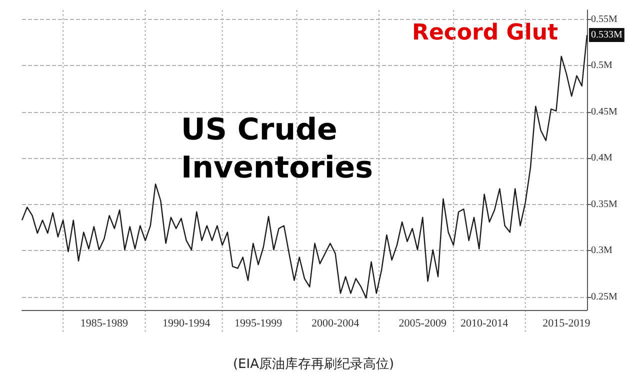 Image resolution: width=627 pixels, height=384 pixels. What do you see at coordinates (313, 364) in the screenshot?
I see `text: (EIA原油库存再刷纪录高位)` at bounding box center [313, 364].